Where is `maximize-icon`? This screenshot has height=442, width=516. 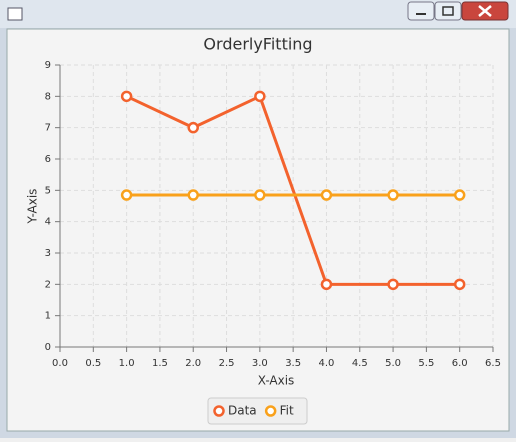
maximize-icon is located at coordinates (448, 11).